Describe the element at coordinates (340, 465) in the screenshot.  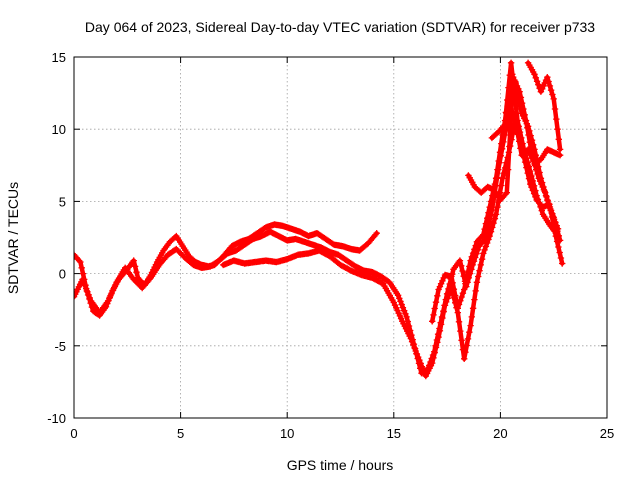
I see `x-axis-title: GPS time / hours` at that location.